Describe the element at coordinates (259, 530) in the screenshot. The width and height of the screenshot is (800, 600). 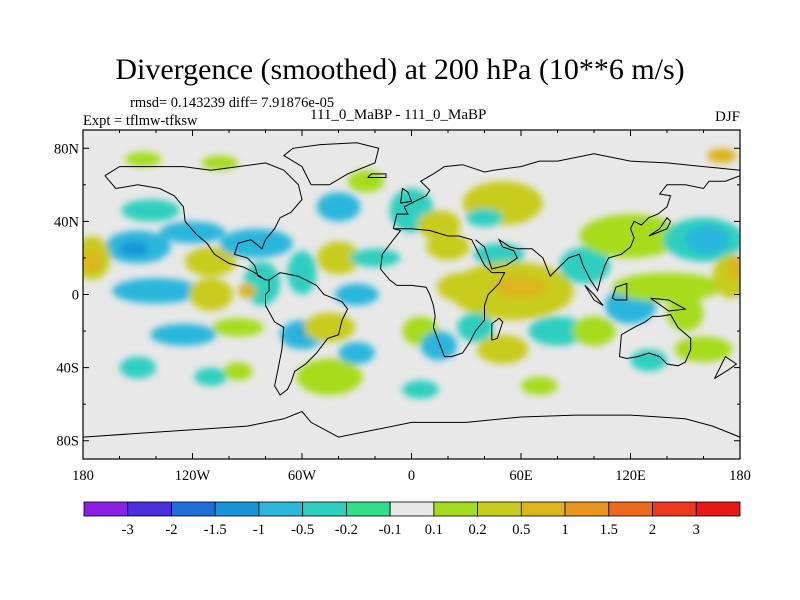
I see `colorbar-label: -1` at that location.